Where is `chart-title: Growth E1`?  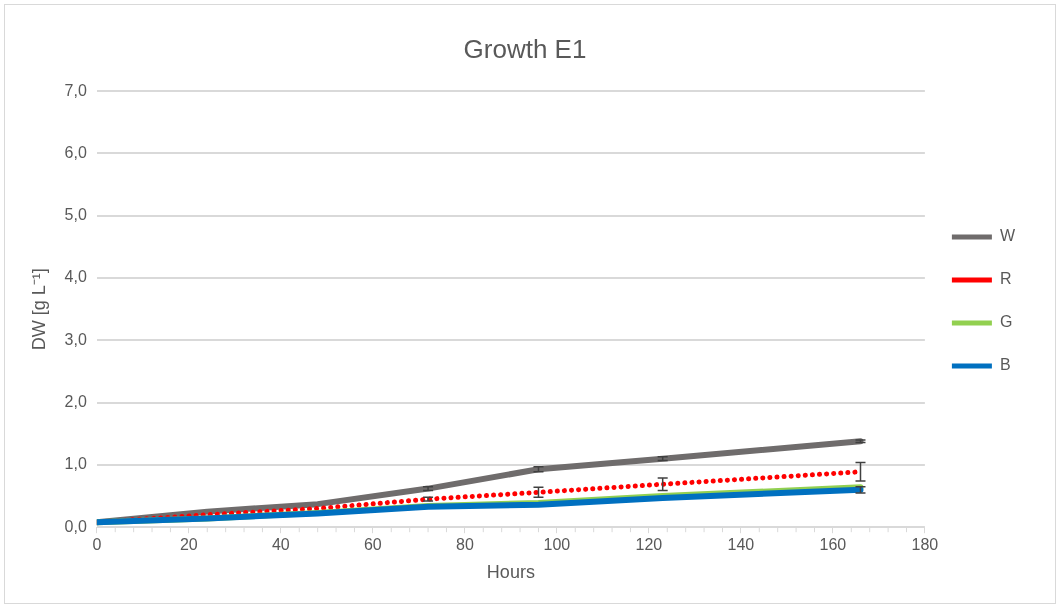 chart-title: Growth E1 is located at coordinates (525, 48).